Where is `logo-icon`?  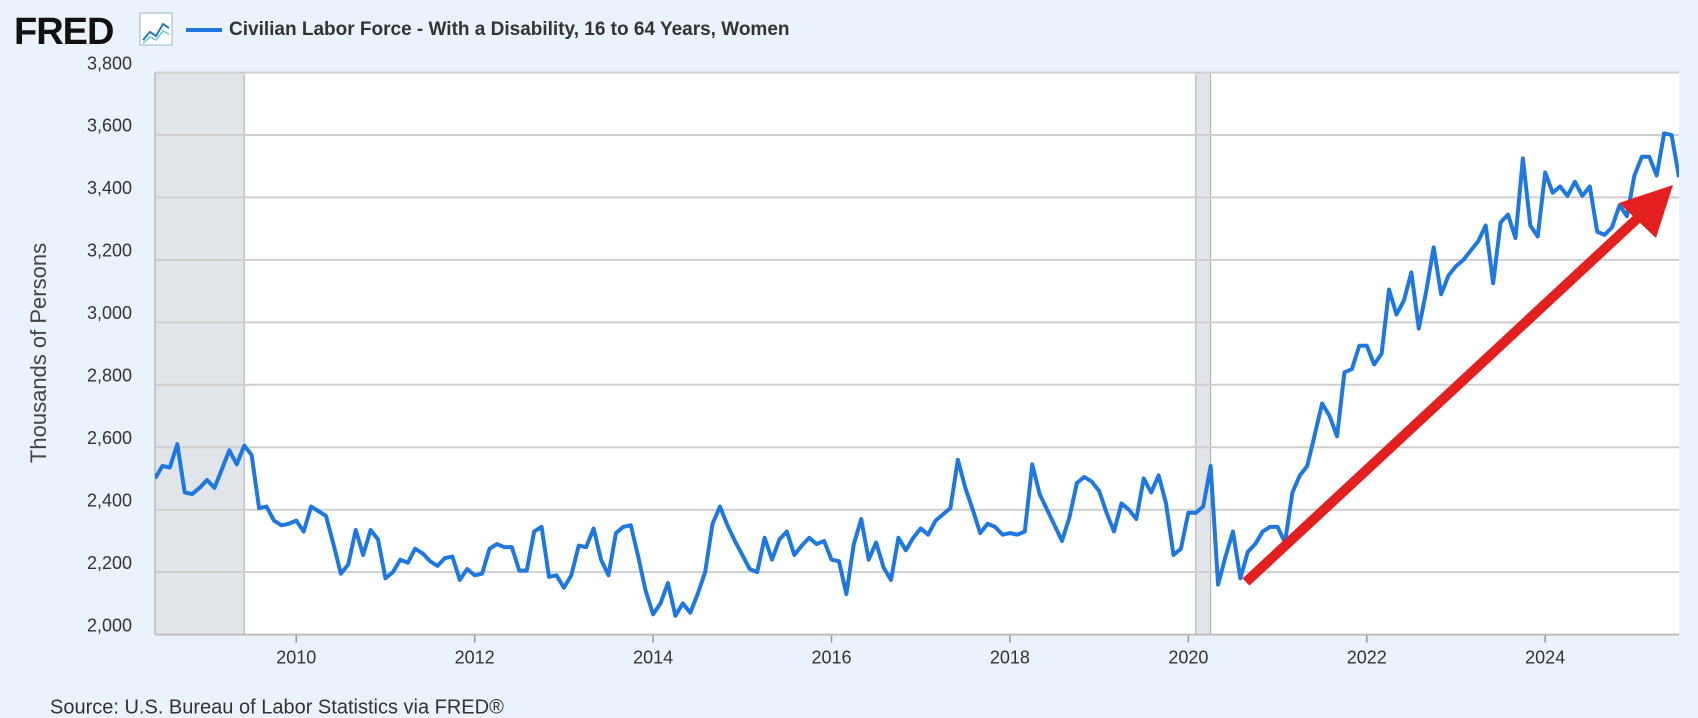 logo-icon is located at coordinates (156, 29).